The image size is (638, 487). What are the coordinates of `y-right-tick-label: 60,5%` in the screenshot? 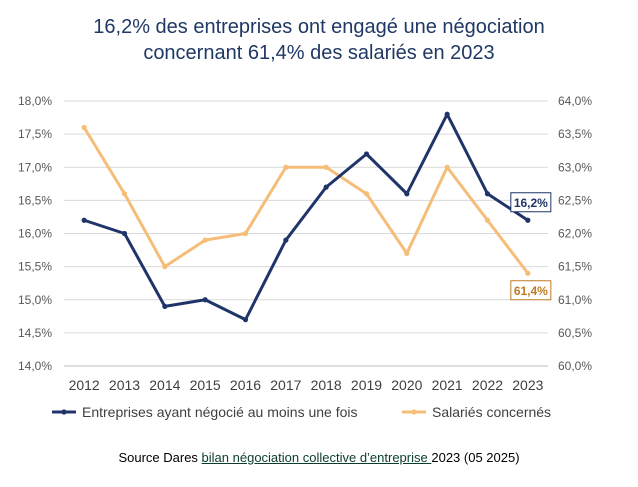 It's located at (575, 333).